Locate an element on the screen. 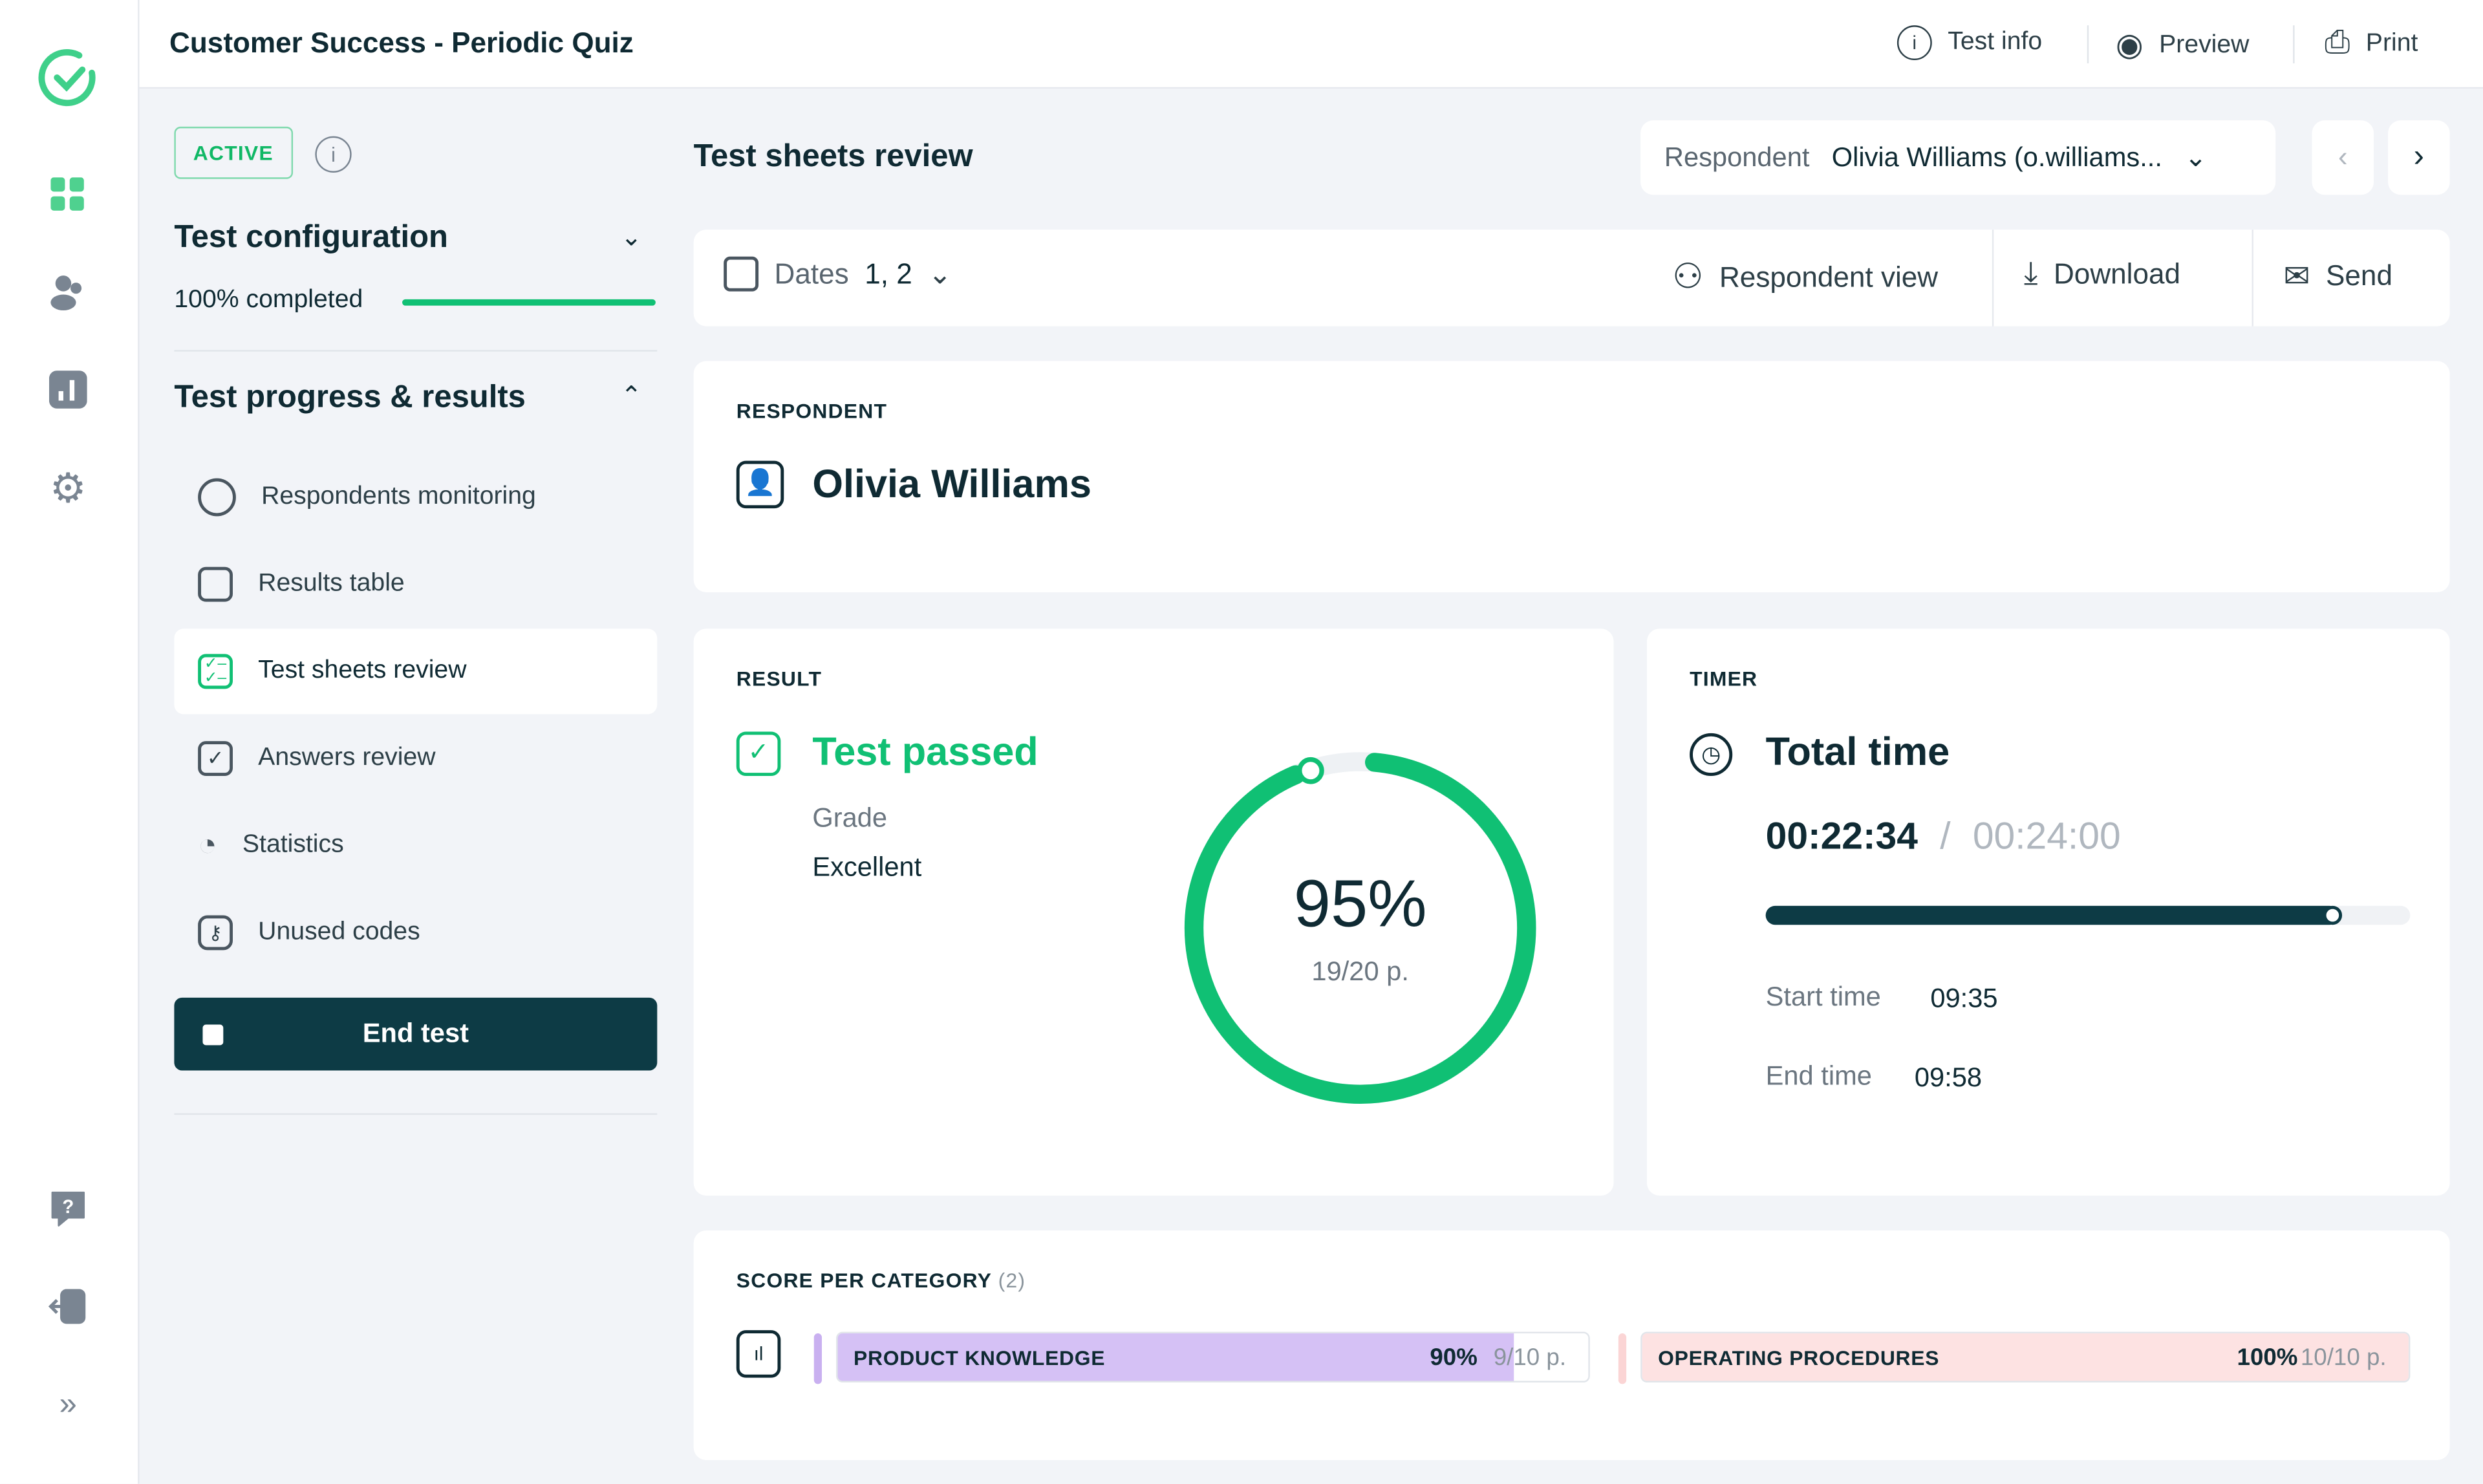 This screenshot has width=2483, height=1484. nav-respondents-monitoring: Respondents monitoring is located at coordinates (415, 497).